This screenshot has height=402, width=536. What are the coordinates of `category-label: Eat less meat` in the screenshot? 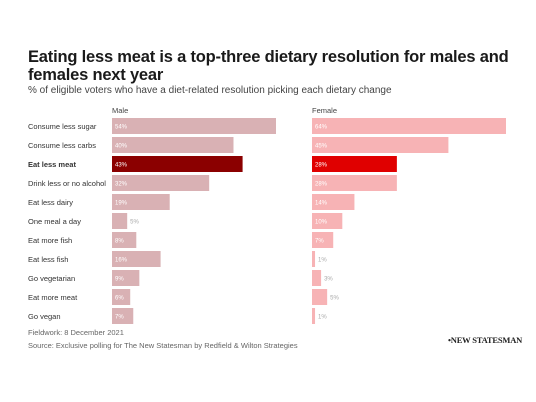 It's located at (52, 164).